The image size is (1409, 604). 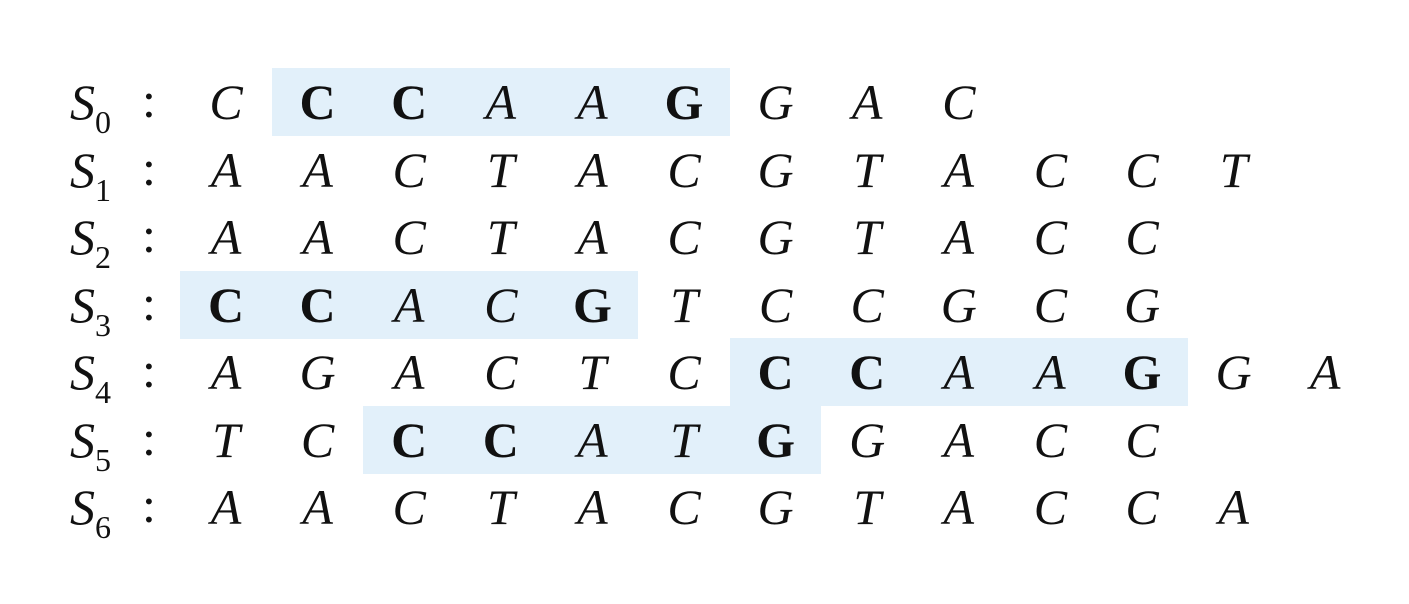 What do you see at coordinates (115, 509) in the screenshot?
I see `sequence-label: S6:` at bounding box center [115, 509].